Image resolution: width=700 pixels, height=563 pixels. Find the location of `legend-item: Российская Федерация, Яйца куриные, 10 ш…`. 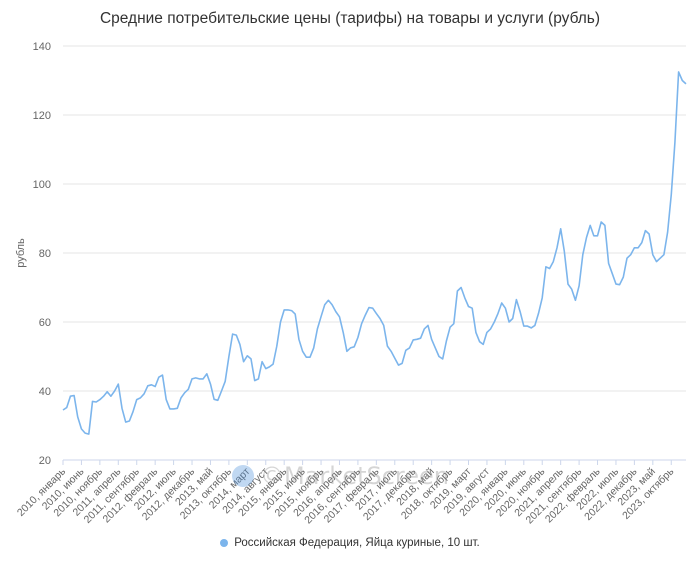

legend-item: Российская Федерация, Яйца куриные, 10 ш… is located at coordinates (350, 543).